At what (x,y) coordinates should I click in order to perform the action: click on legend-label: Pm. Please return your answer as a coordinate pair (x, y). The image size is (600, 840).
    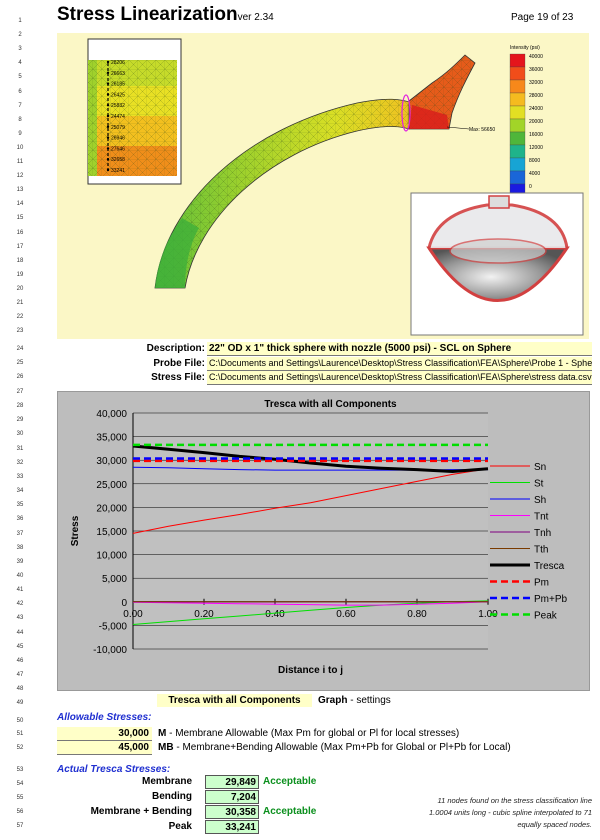
    Looking at the image, I should click on (541, 583).